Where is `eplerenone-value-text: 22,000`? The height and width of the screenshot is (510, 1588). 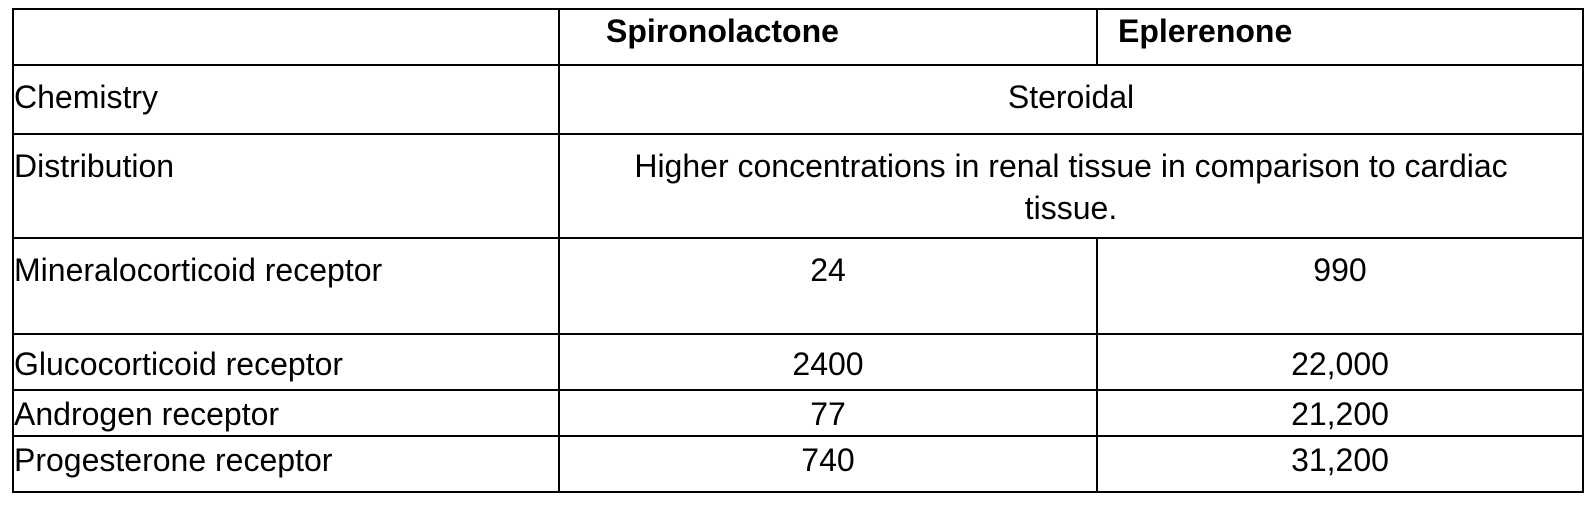 eplerenone-value-text: 22,000 is located at coordinates (1340, 364).